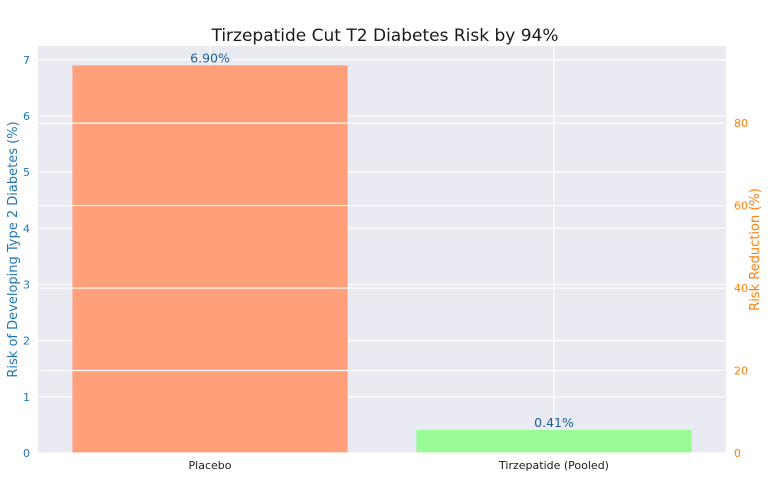 This screenshot has height=500, width=770. I want to click on chart-title: Tirzepatide Cut T2 Diabetes Risk by 94%, so click(384, 36).